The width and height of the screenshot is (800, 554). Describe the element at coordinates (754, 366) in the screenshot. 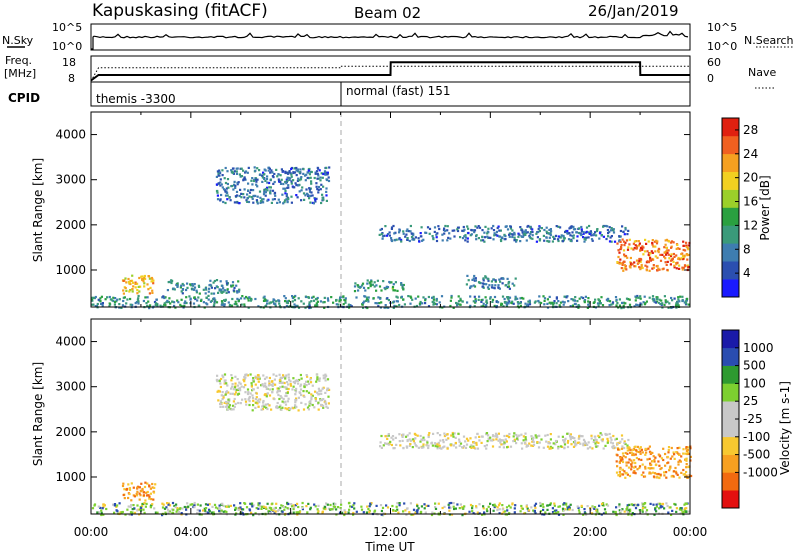

I see `colorbar-tick-label: 500` at that location.